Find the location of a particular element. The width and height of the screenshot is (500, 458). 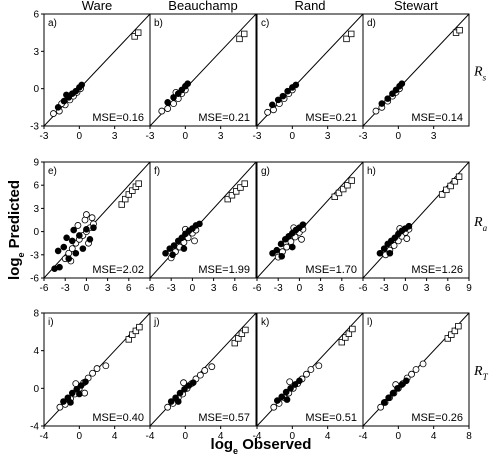

y-axis-title-sub: e is located at coordinates (21, 255).